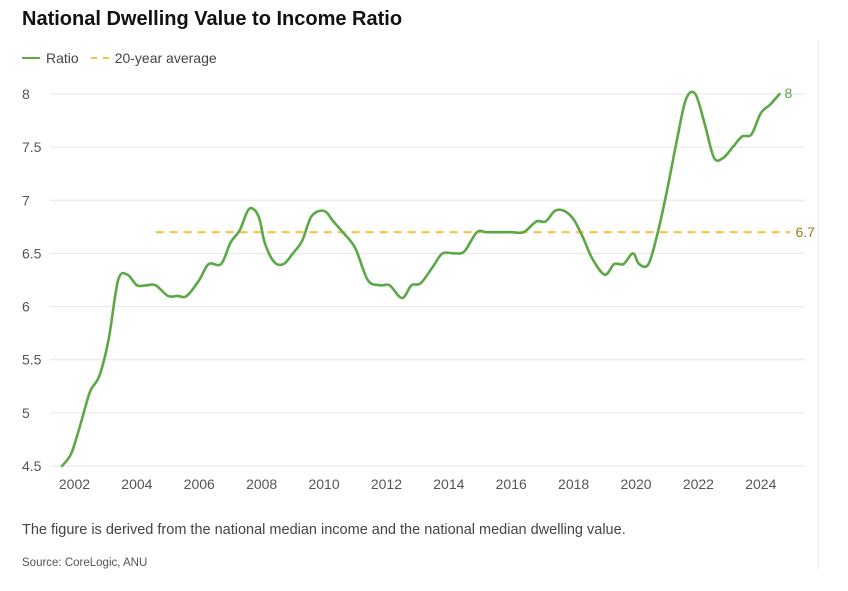 The image size is (848, 591). What do you see at coordinates (136, 484) in the screenshot?
I see `x-tick-label-2004: 2004` at bounding box center [136, 484].